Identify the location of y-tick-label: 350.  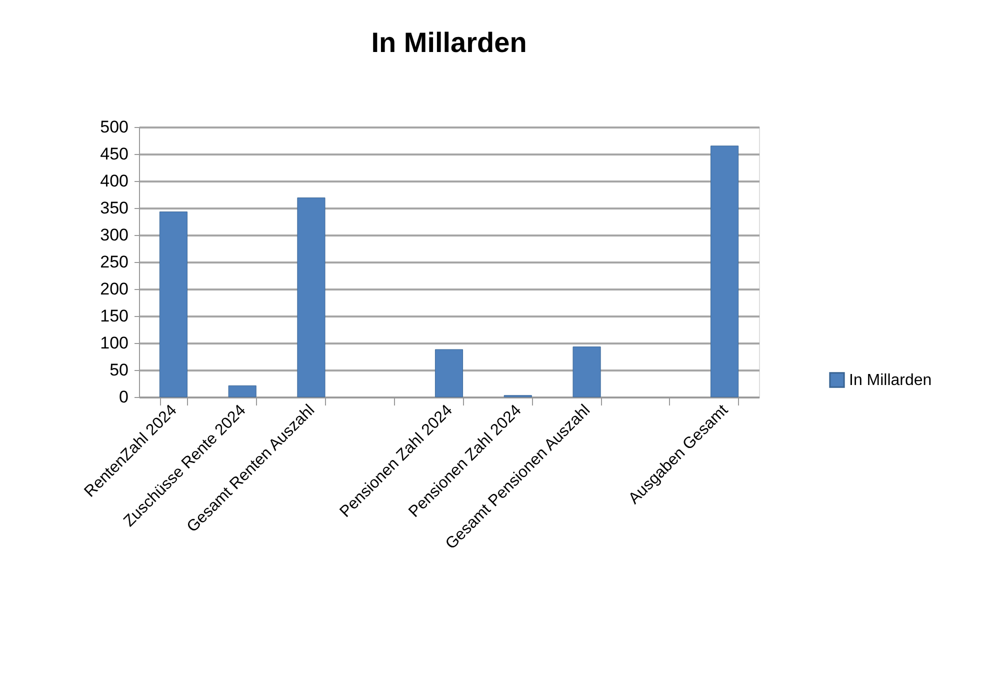
(114, 208).